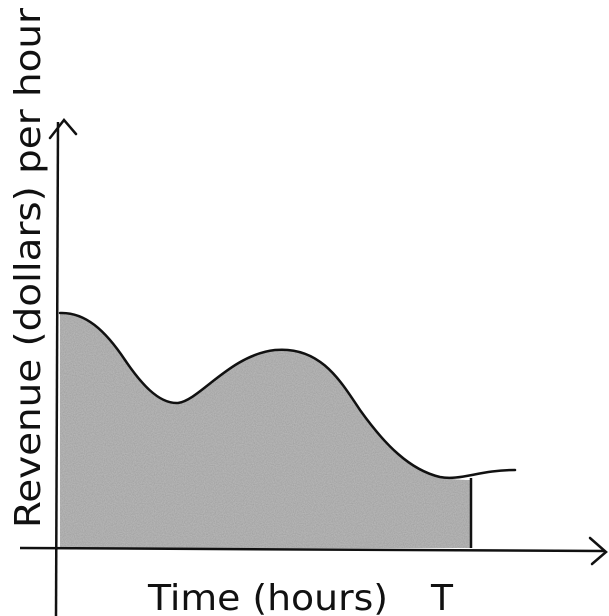  Describe the element at coordinates (312, 549) in the screenshot. I see `x-axis` at that location.